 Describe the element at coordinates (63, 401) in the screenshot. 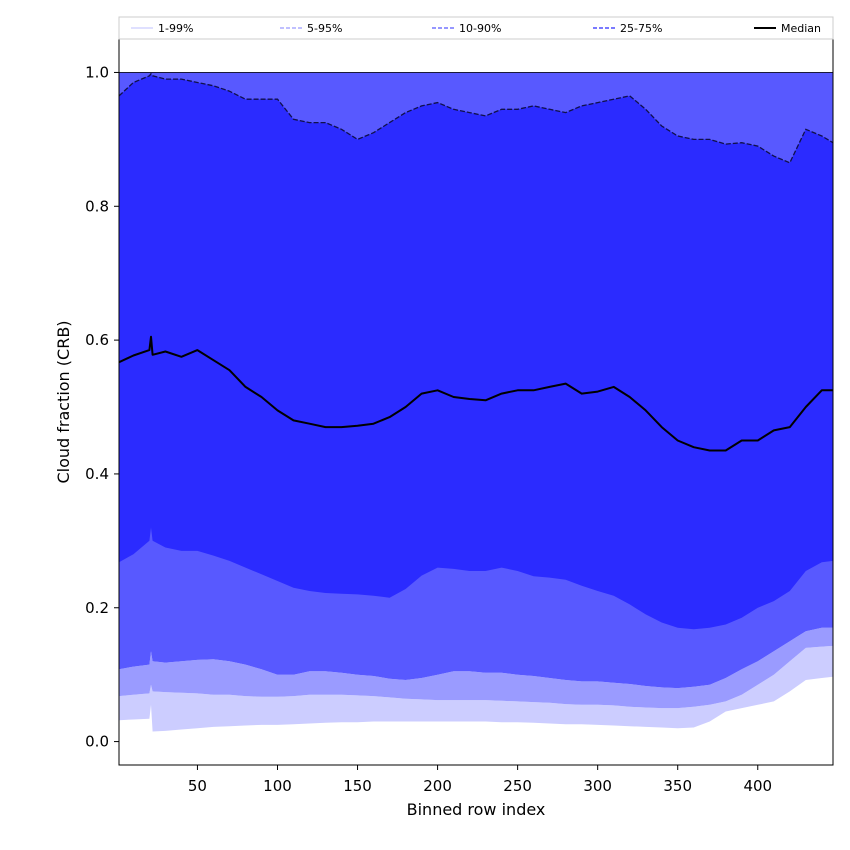

I see `y-axis-label: Cloud fraction (CRB)` at that location.